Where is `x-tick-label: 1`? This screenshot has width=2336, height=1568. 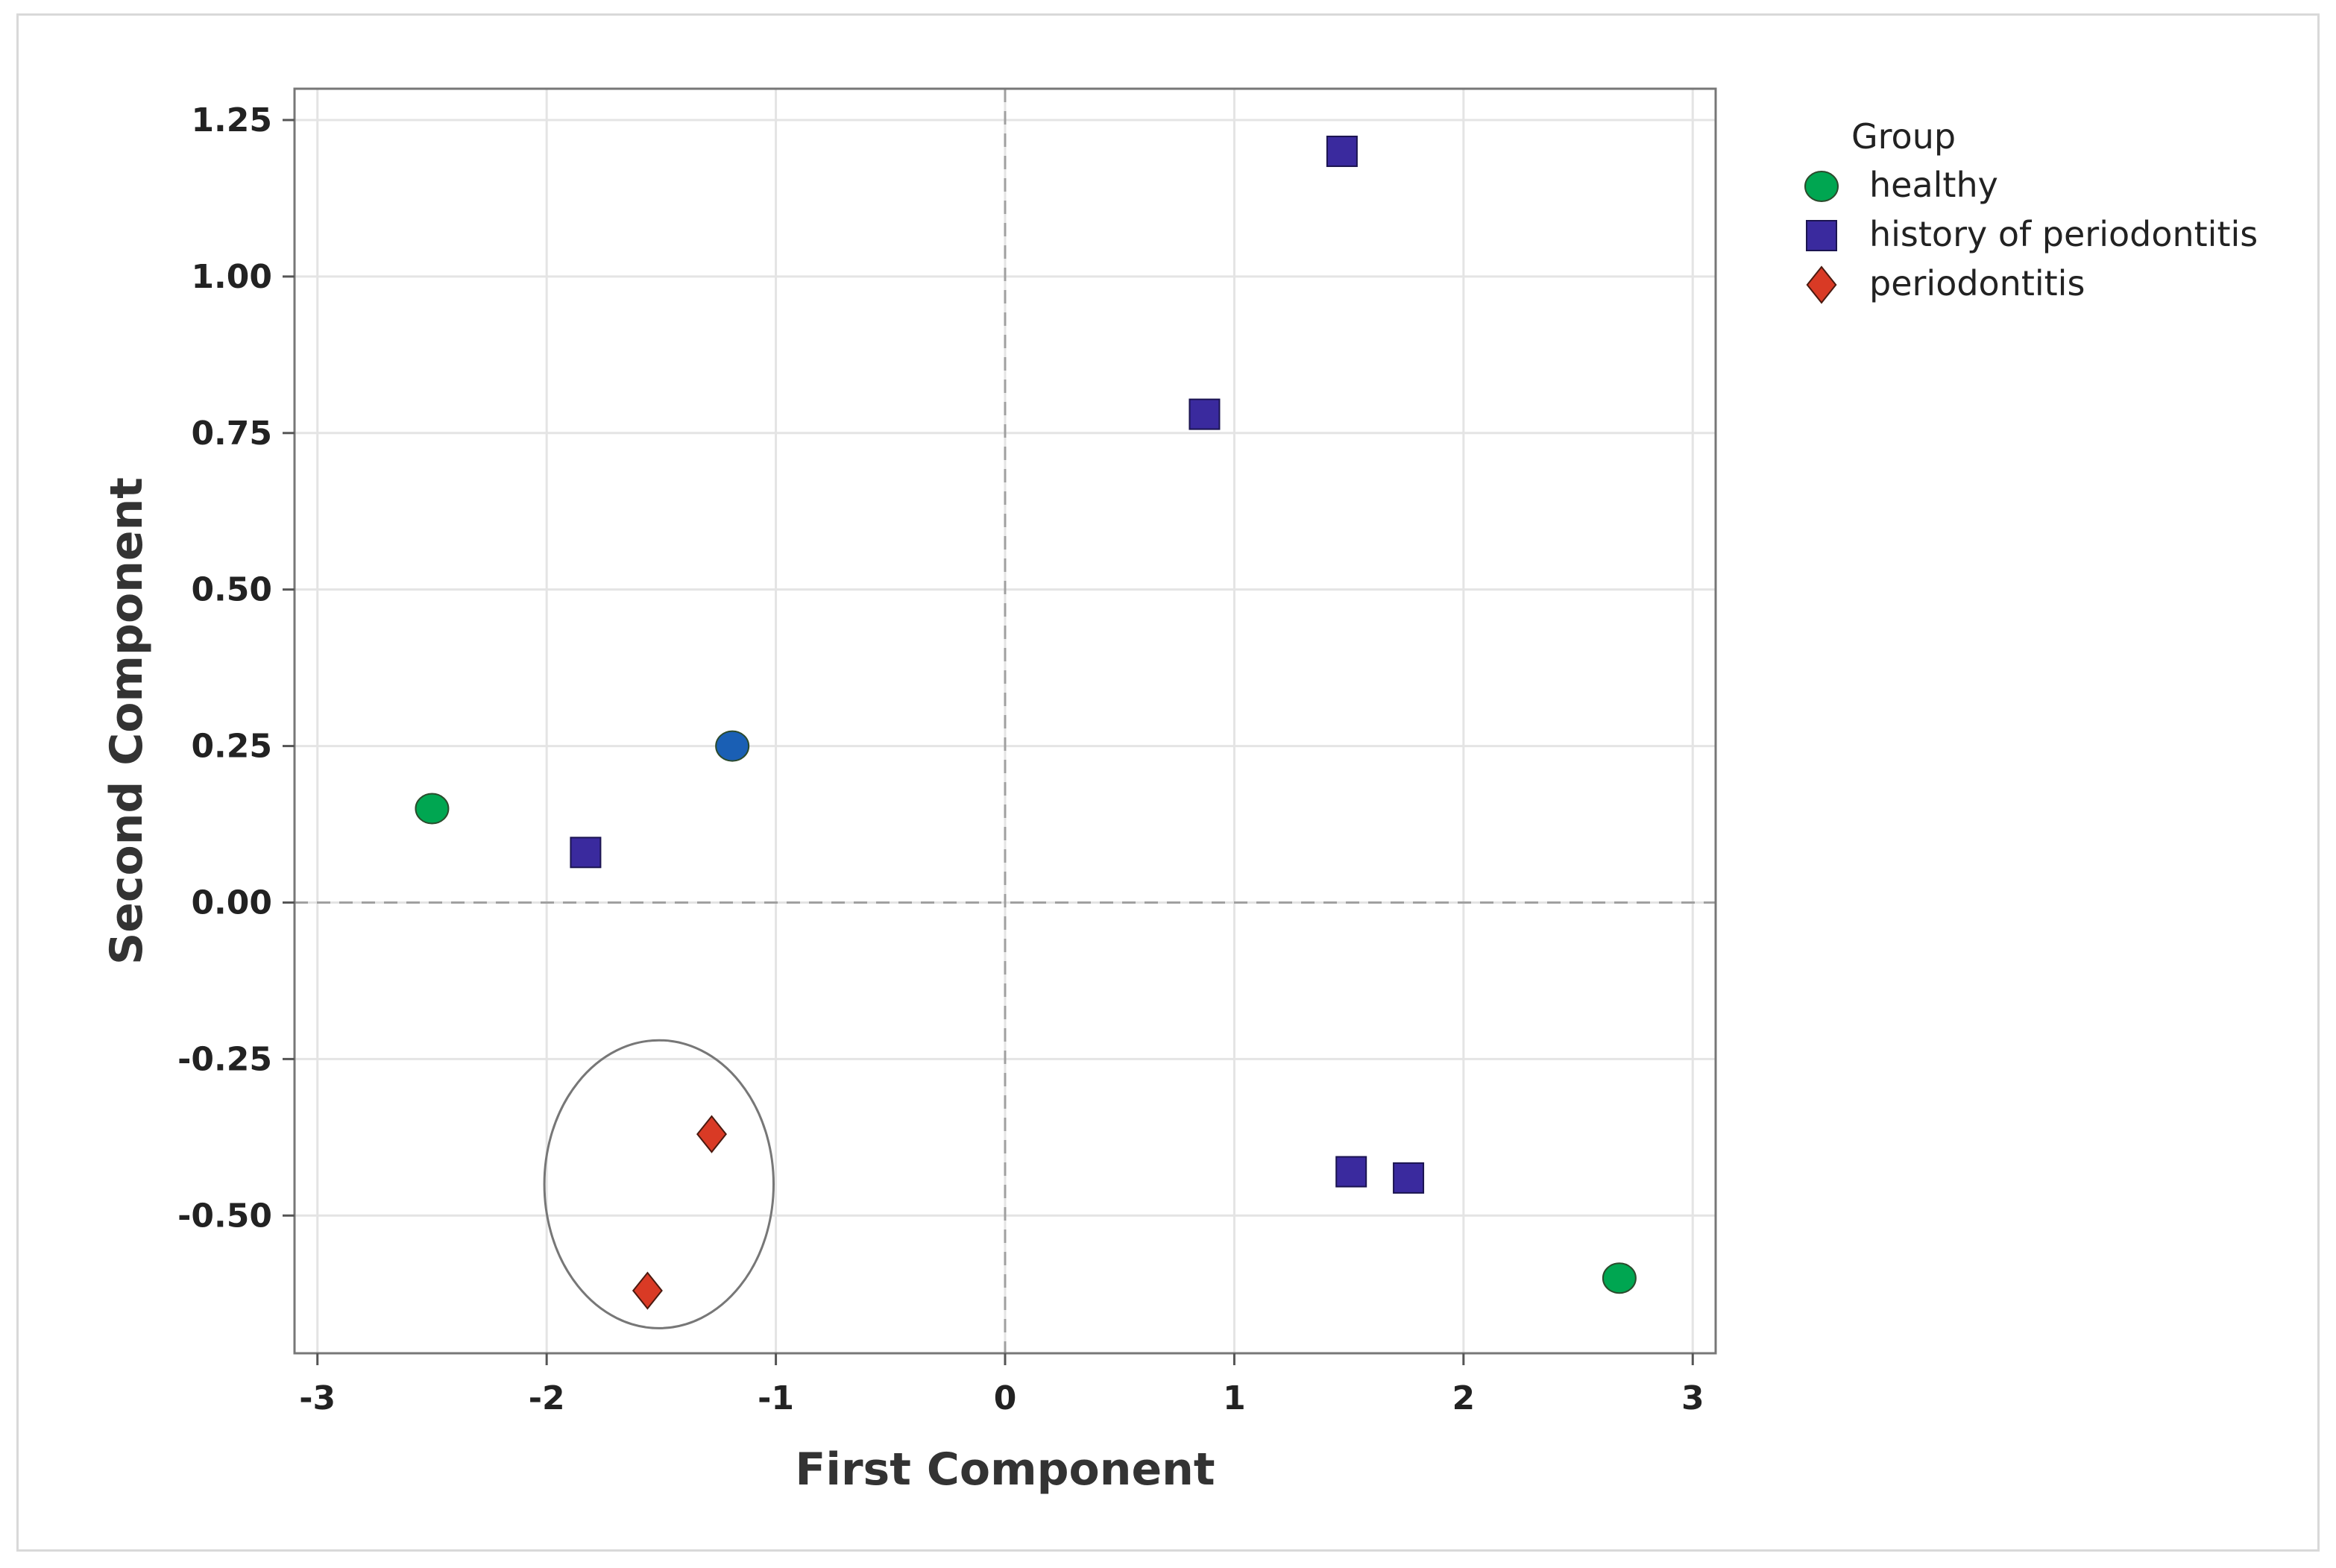 x-tick-label: 1 is located at coordinates (1234, 1398).